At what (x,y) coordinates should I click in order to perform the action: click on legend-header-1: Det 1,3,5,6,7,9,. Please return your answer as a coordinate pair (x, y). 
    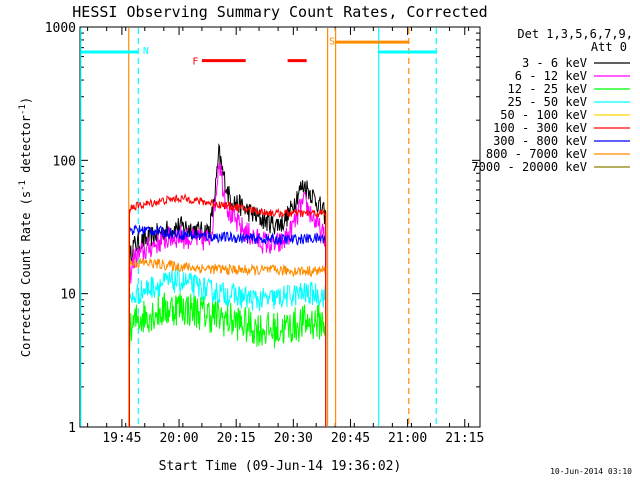
    Looking at the image, I should click on (575, 34).